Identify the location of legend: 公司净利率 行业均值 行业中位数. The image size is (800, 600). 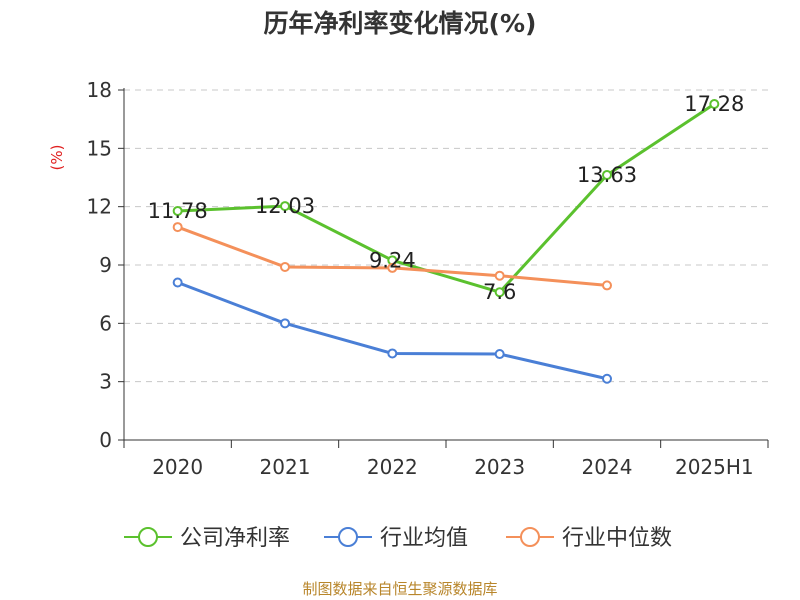
(398, 538).